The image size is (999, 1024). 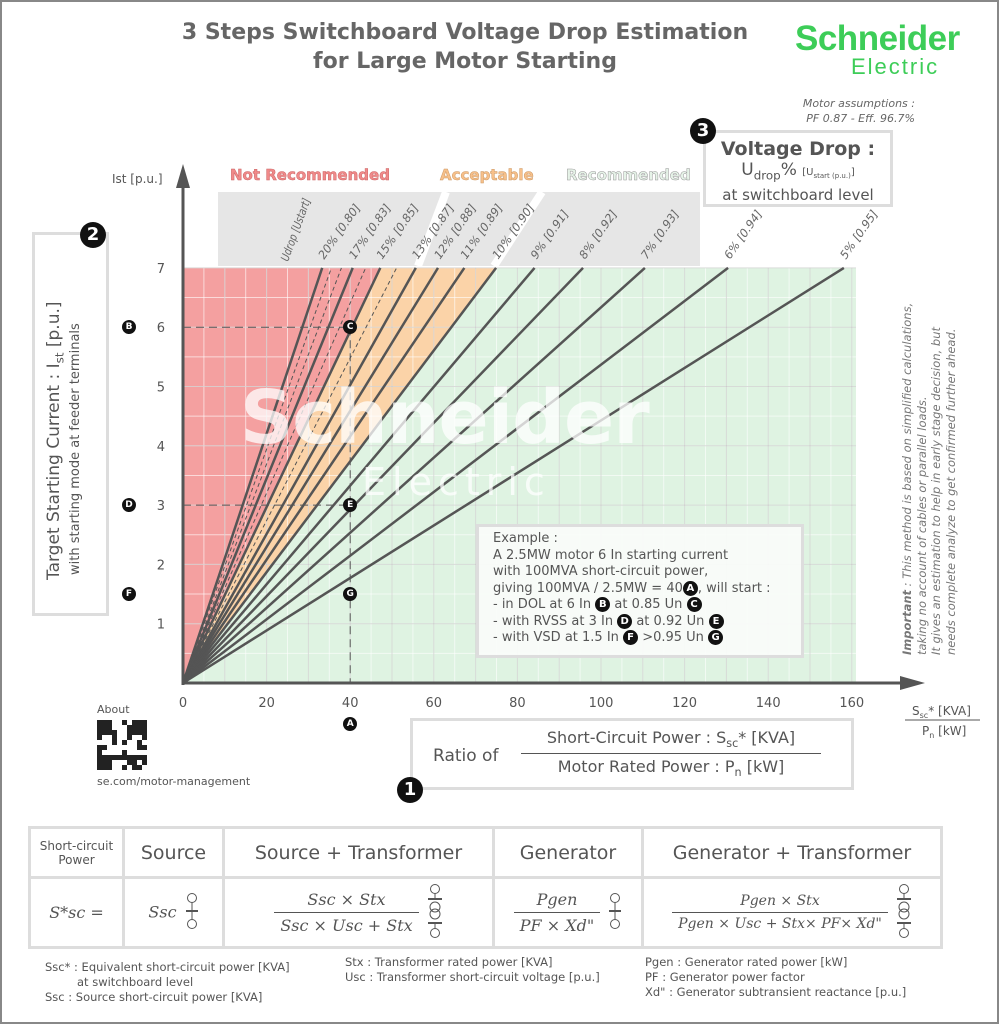 I want to click on legend-pgen: Pgen : Generator rated power [kW], so click(x=746, y=962).